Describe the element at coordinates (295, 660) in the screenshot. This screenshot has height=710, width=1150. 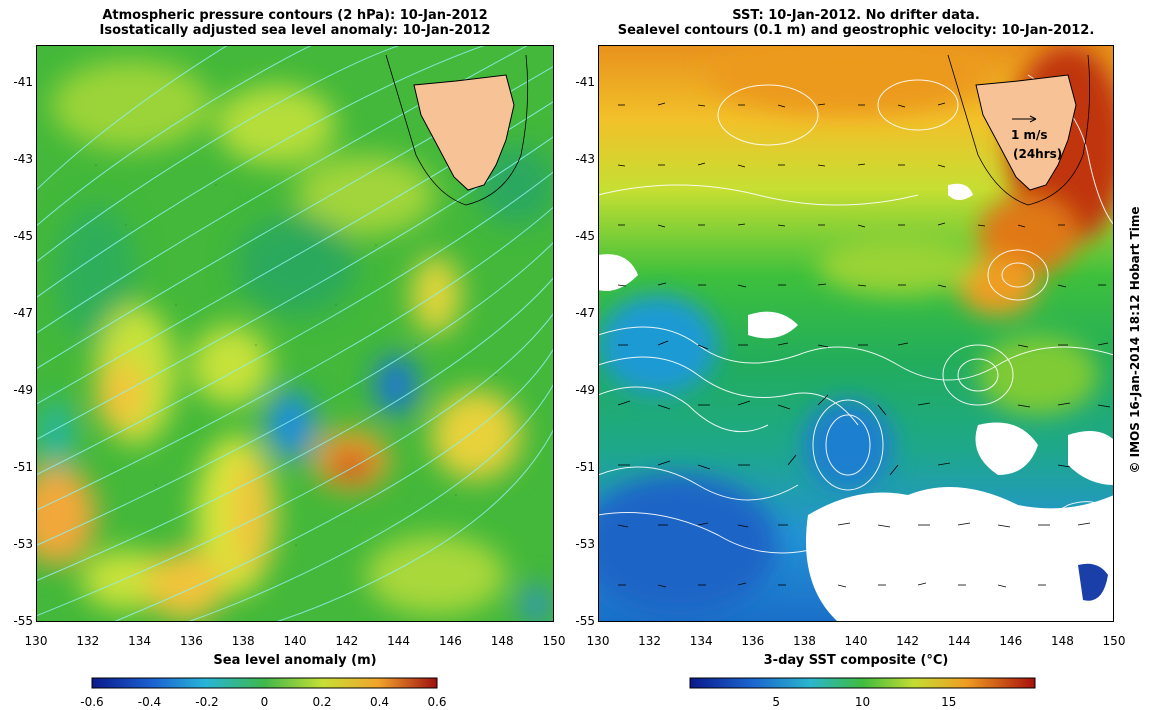
I see `sla-colorbar-label: Sea level anomaly (m)` at that location.